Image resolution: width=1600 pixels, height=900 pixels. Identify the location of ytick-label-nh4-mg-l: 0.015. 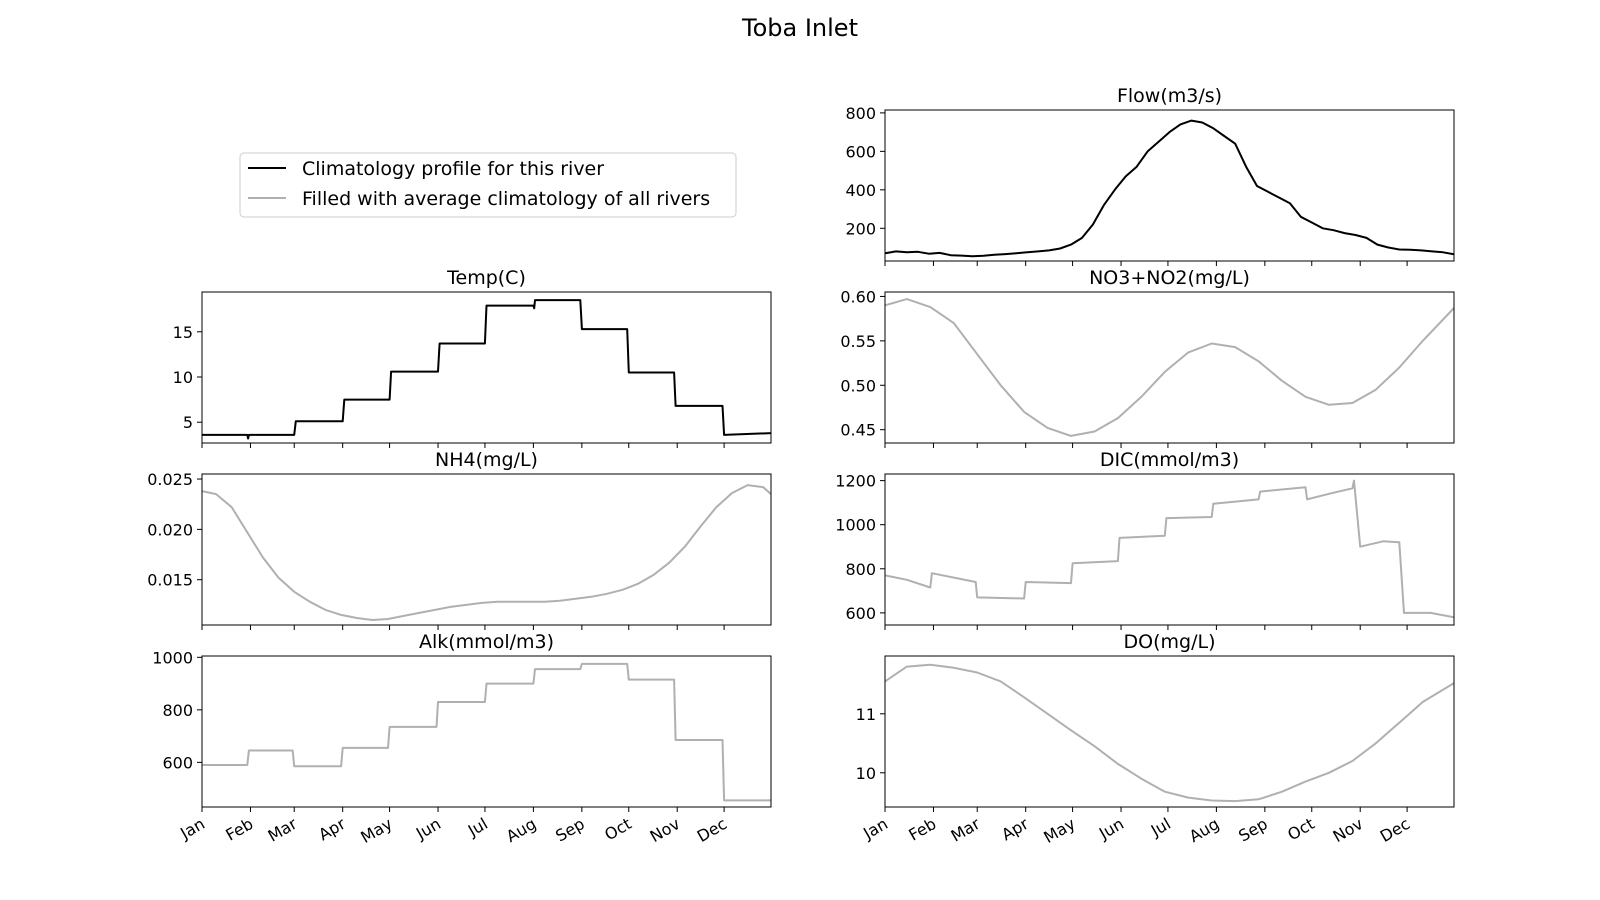
(170, 580).